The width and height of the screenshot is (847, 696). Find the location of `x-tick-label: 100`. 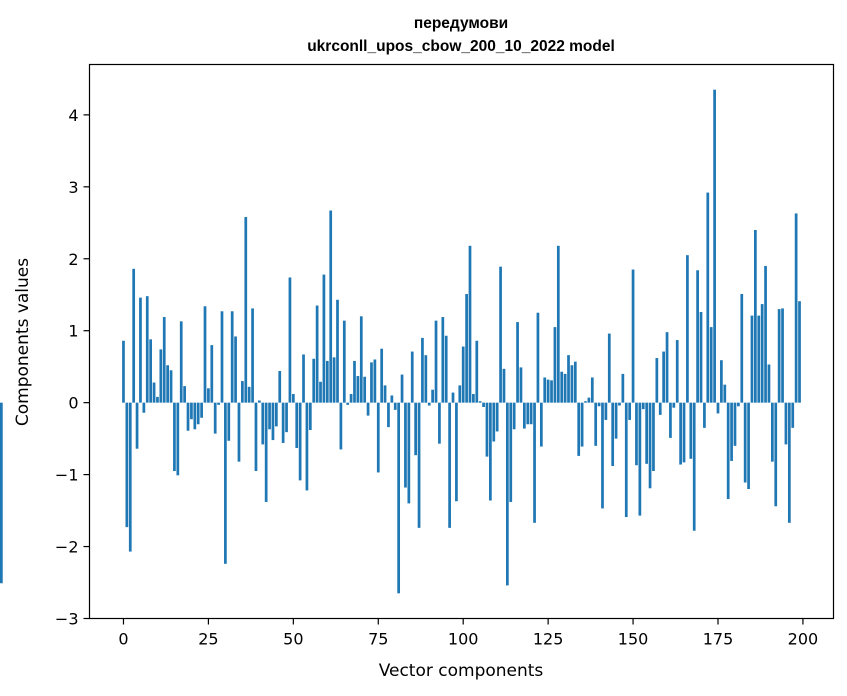

x-tick-label: 100 is located at coordinates (463, 639).